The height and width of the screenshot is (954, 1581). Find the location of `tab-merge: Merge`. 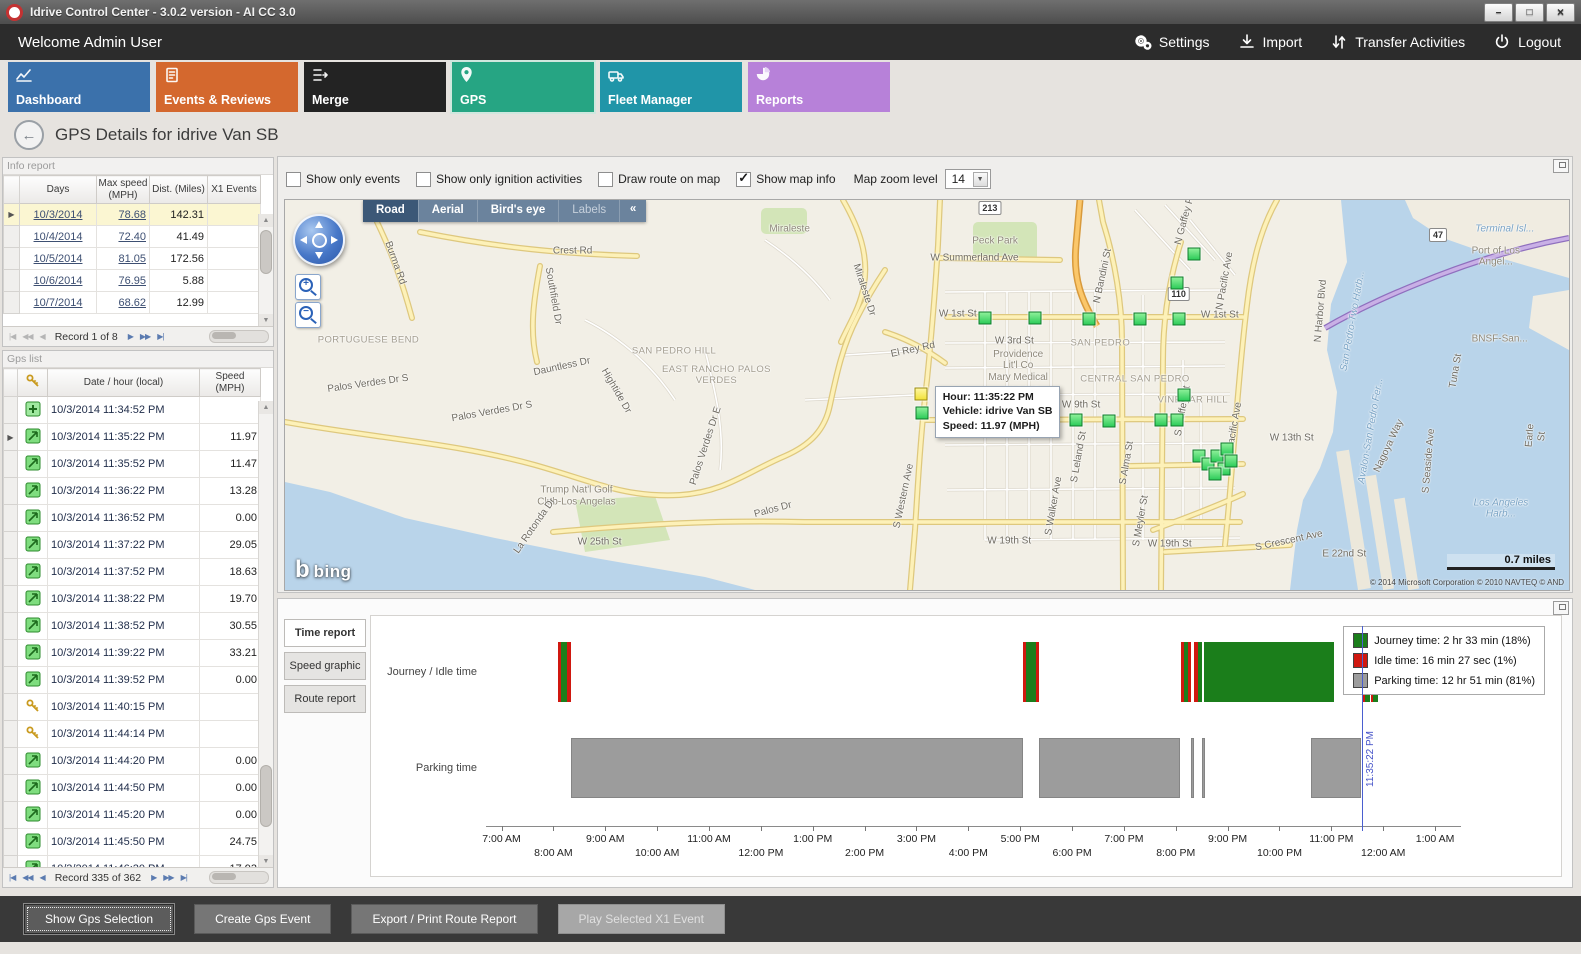

tab-merge: Merge is located at coordinates (375, 87).